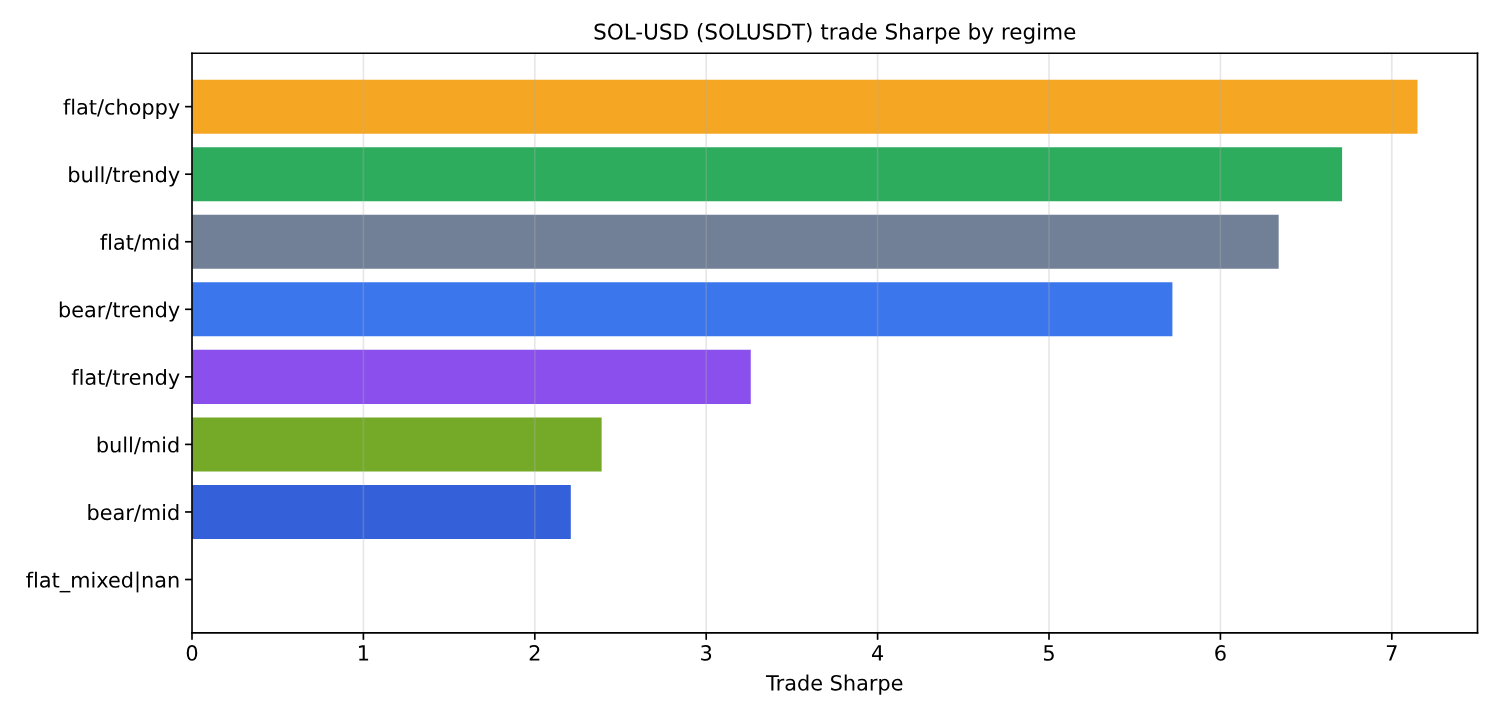 This screenshot has width=1500, height=720. What do you see at coordinates (138, 445) in the screenshot?
I see `y-tick-label: bull/mid` at bounding box center [138, 445].